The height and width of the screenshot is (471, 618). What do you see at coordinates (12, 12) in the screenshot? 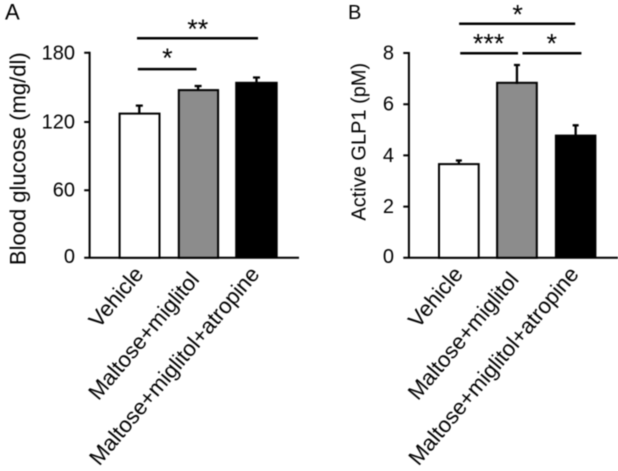
I see `svg-text: A` at bounding box center [12, 12].